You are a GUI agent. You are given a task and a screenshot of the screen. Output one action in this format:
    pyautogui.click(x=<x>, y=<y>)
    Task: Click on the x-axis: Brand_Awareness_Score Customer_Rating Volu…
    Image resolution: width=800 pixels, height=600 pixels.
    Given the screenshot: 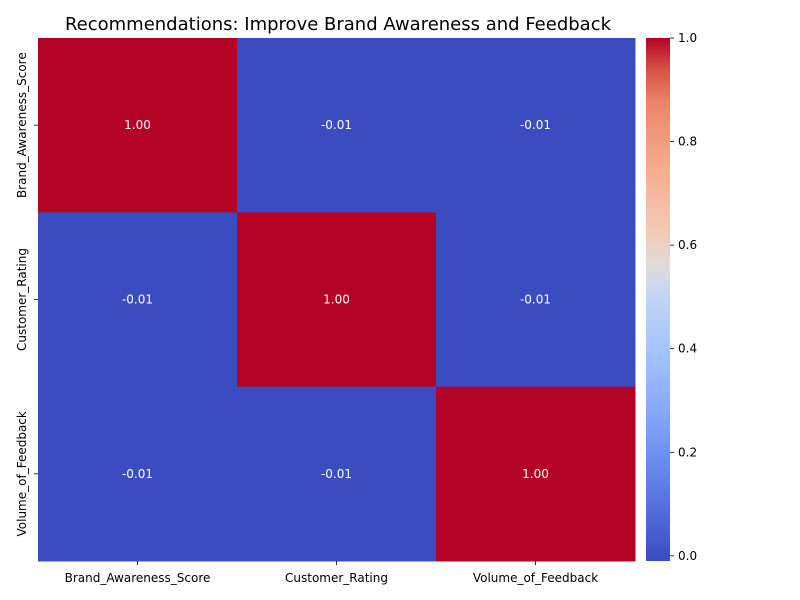 What is the action you would take?
    pyautogui.click(x=331, y=573)
    